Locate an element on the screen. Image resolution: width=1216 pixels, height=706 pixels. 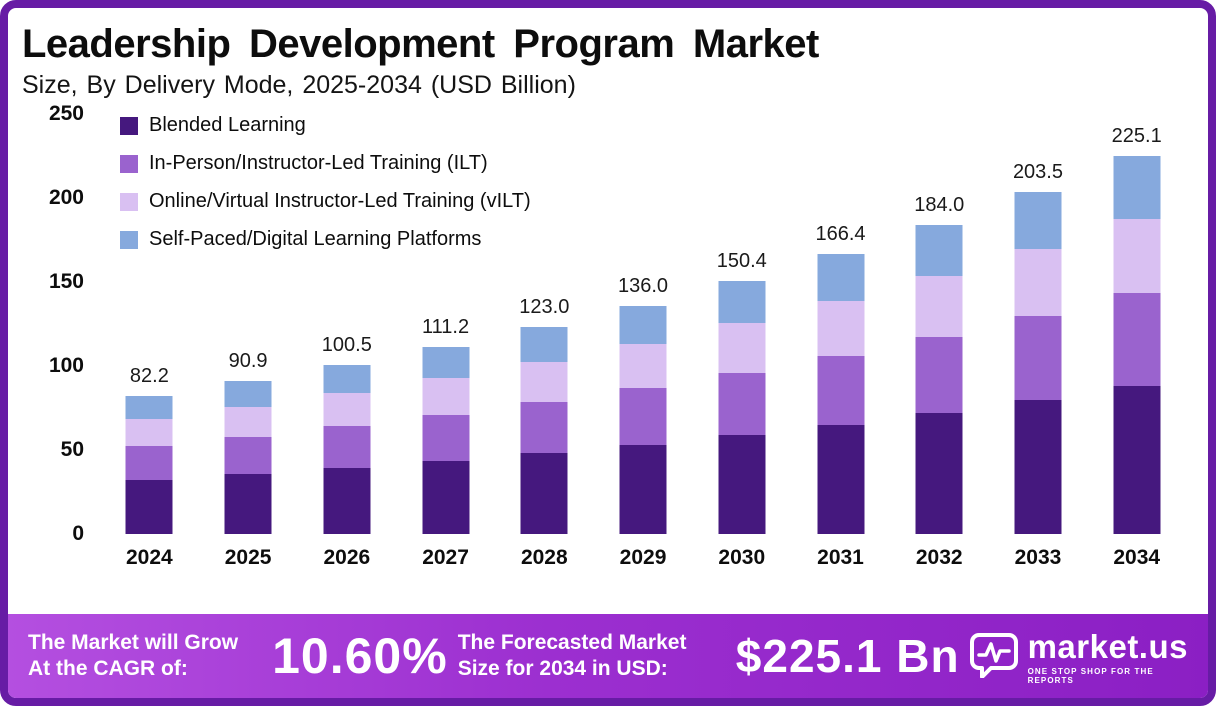
y-tick-label: 100 is located at coordinates (66, 365).